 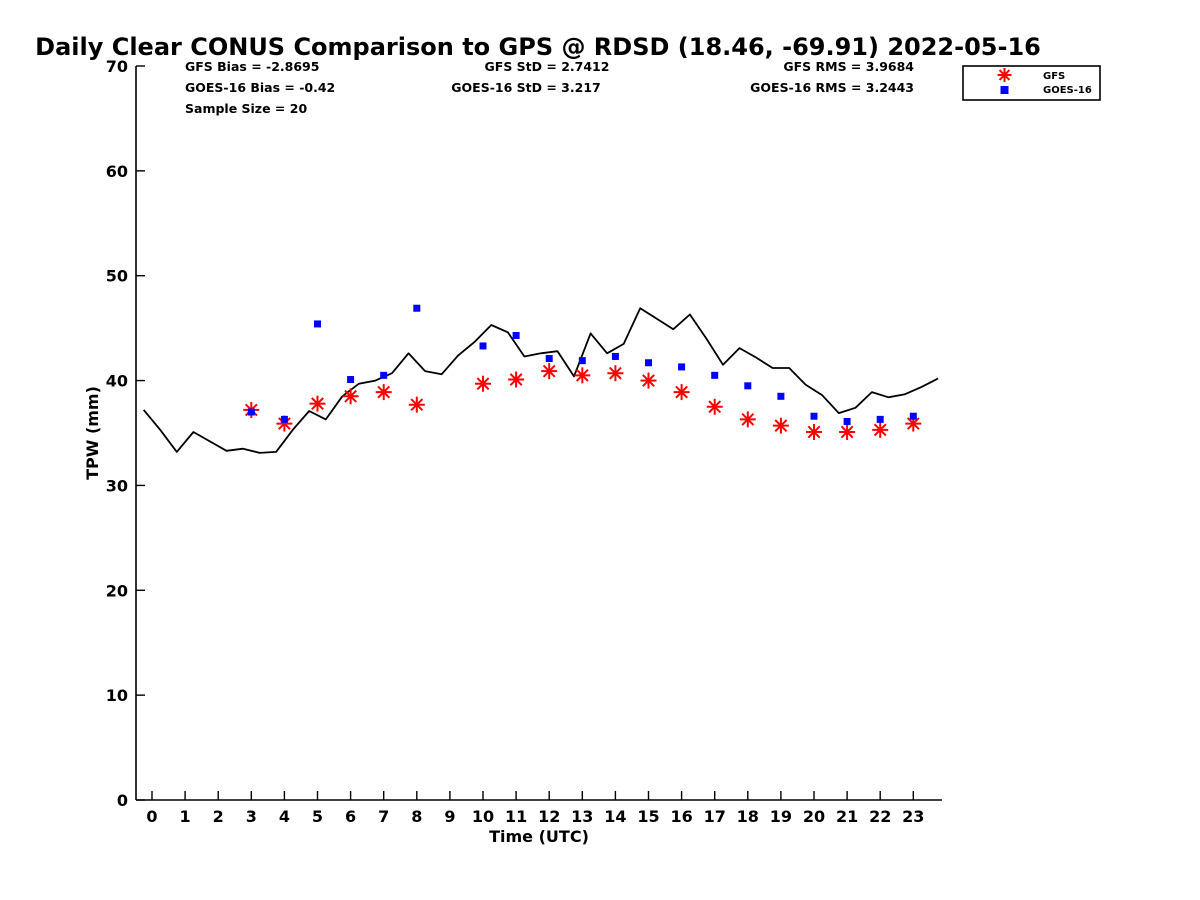 I want to click on gfs-rms-stat: GFS RMS = 3.9684, so click(x=848, y=66).